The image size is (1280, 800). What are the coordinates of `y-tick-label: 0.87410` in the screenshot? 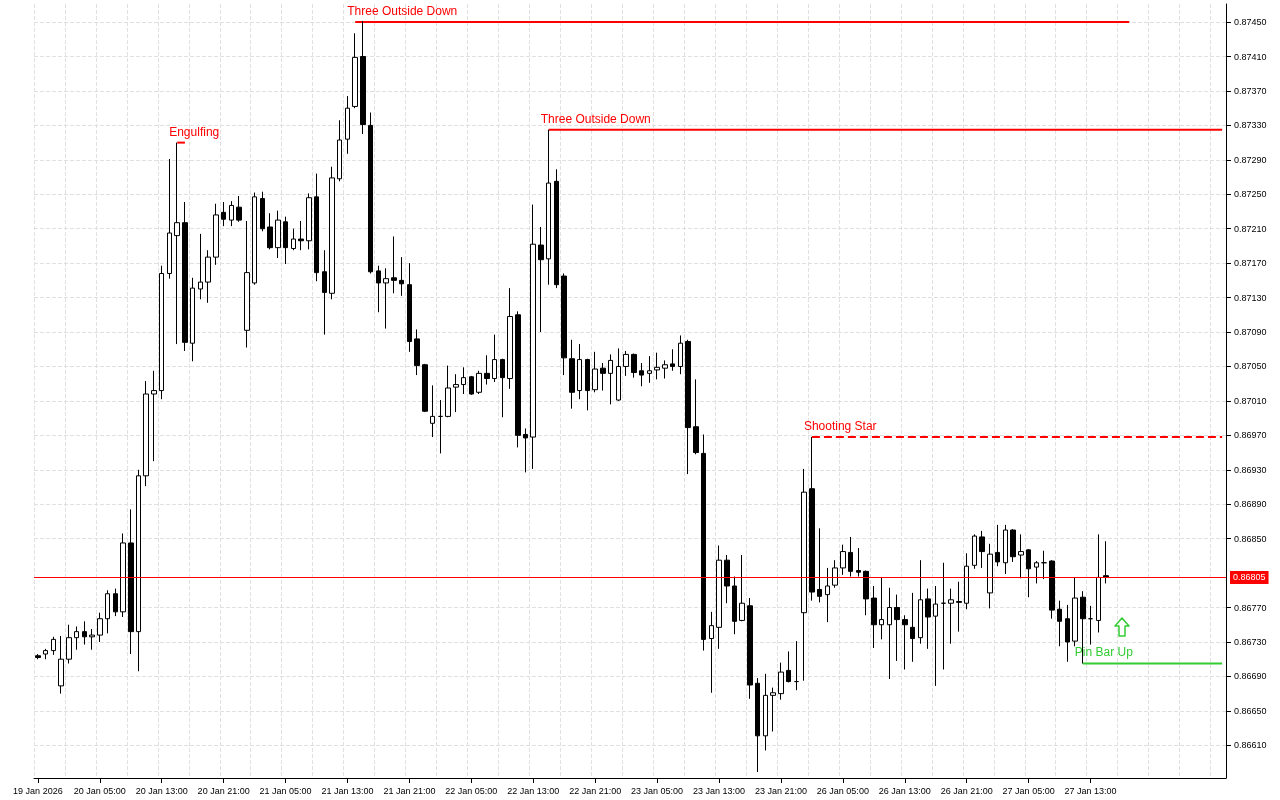 It's located at (1250, 56).